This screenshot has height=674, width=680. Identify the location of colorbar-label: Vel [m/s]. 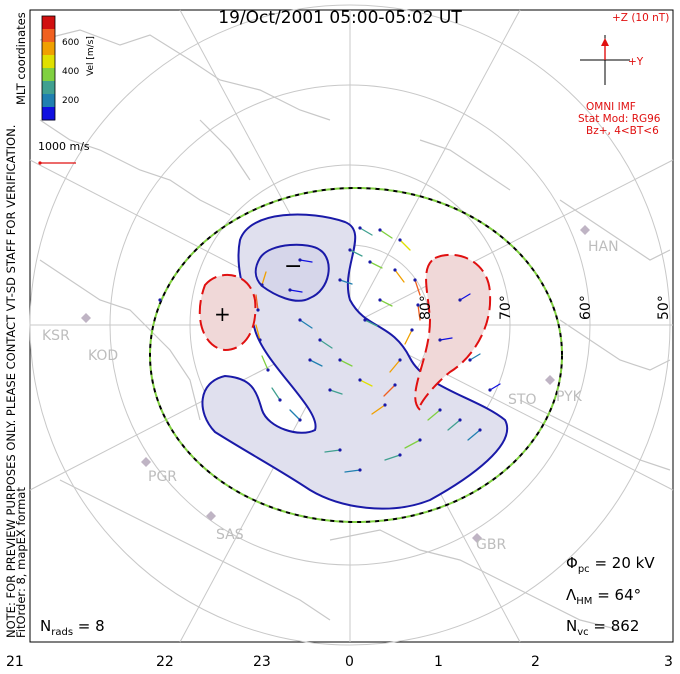
(91, 56).